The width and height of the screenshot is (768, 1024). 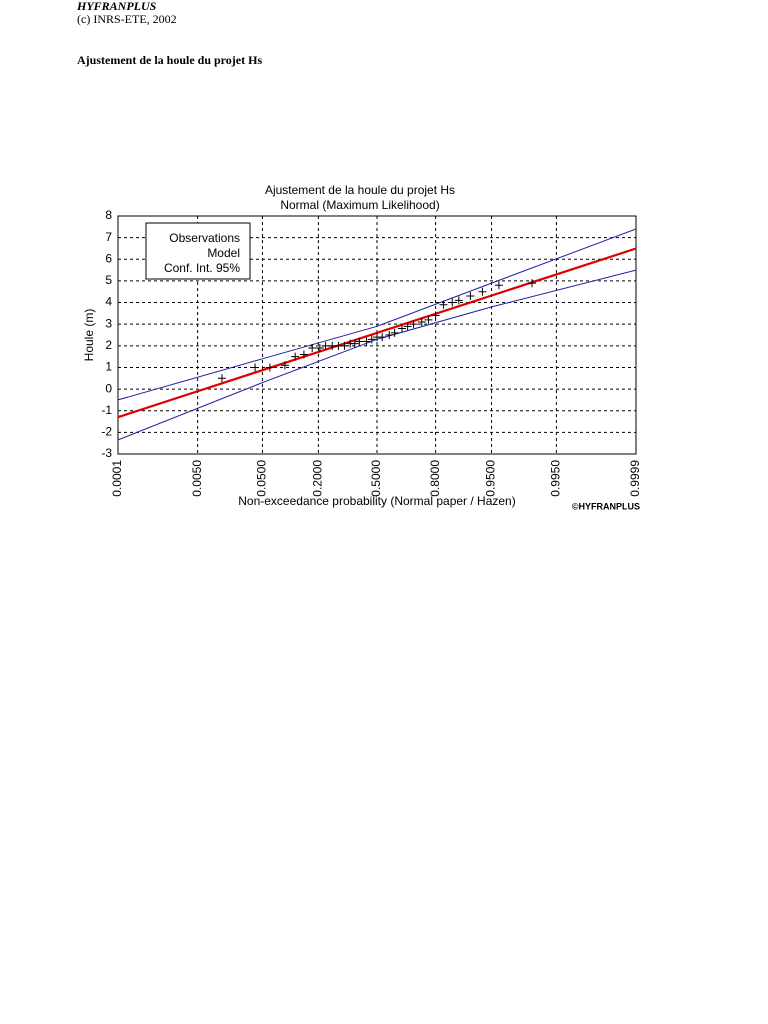 I want to click on x-tick-label: 0.9950, so click(x=556, y=478).